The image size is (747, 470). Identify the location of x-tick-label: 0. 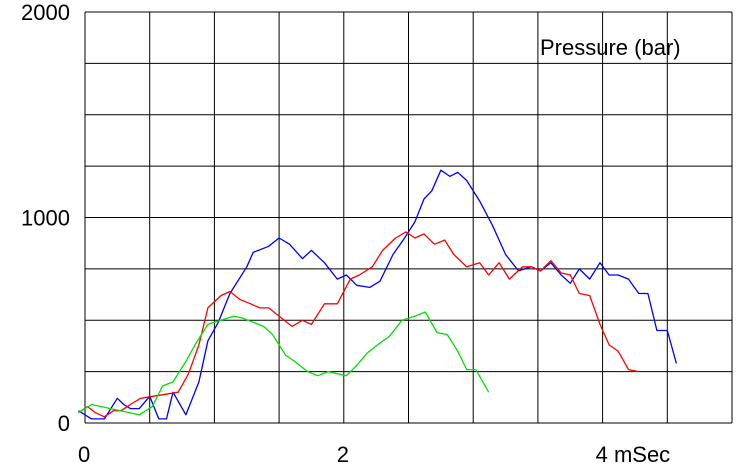
(84, 454).